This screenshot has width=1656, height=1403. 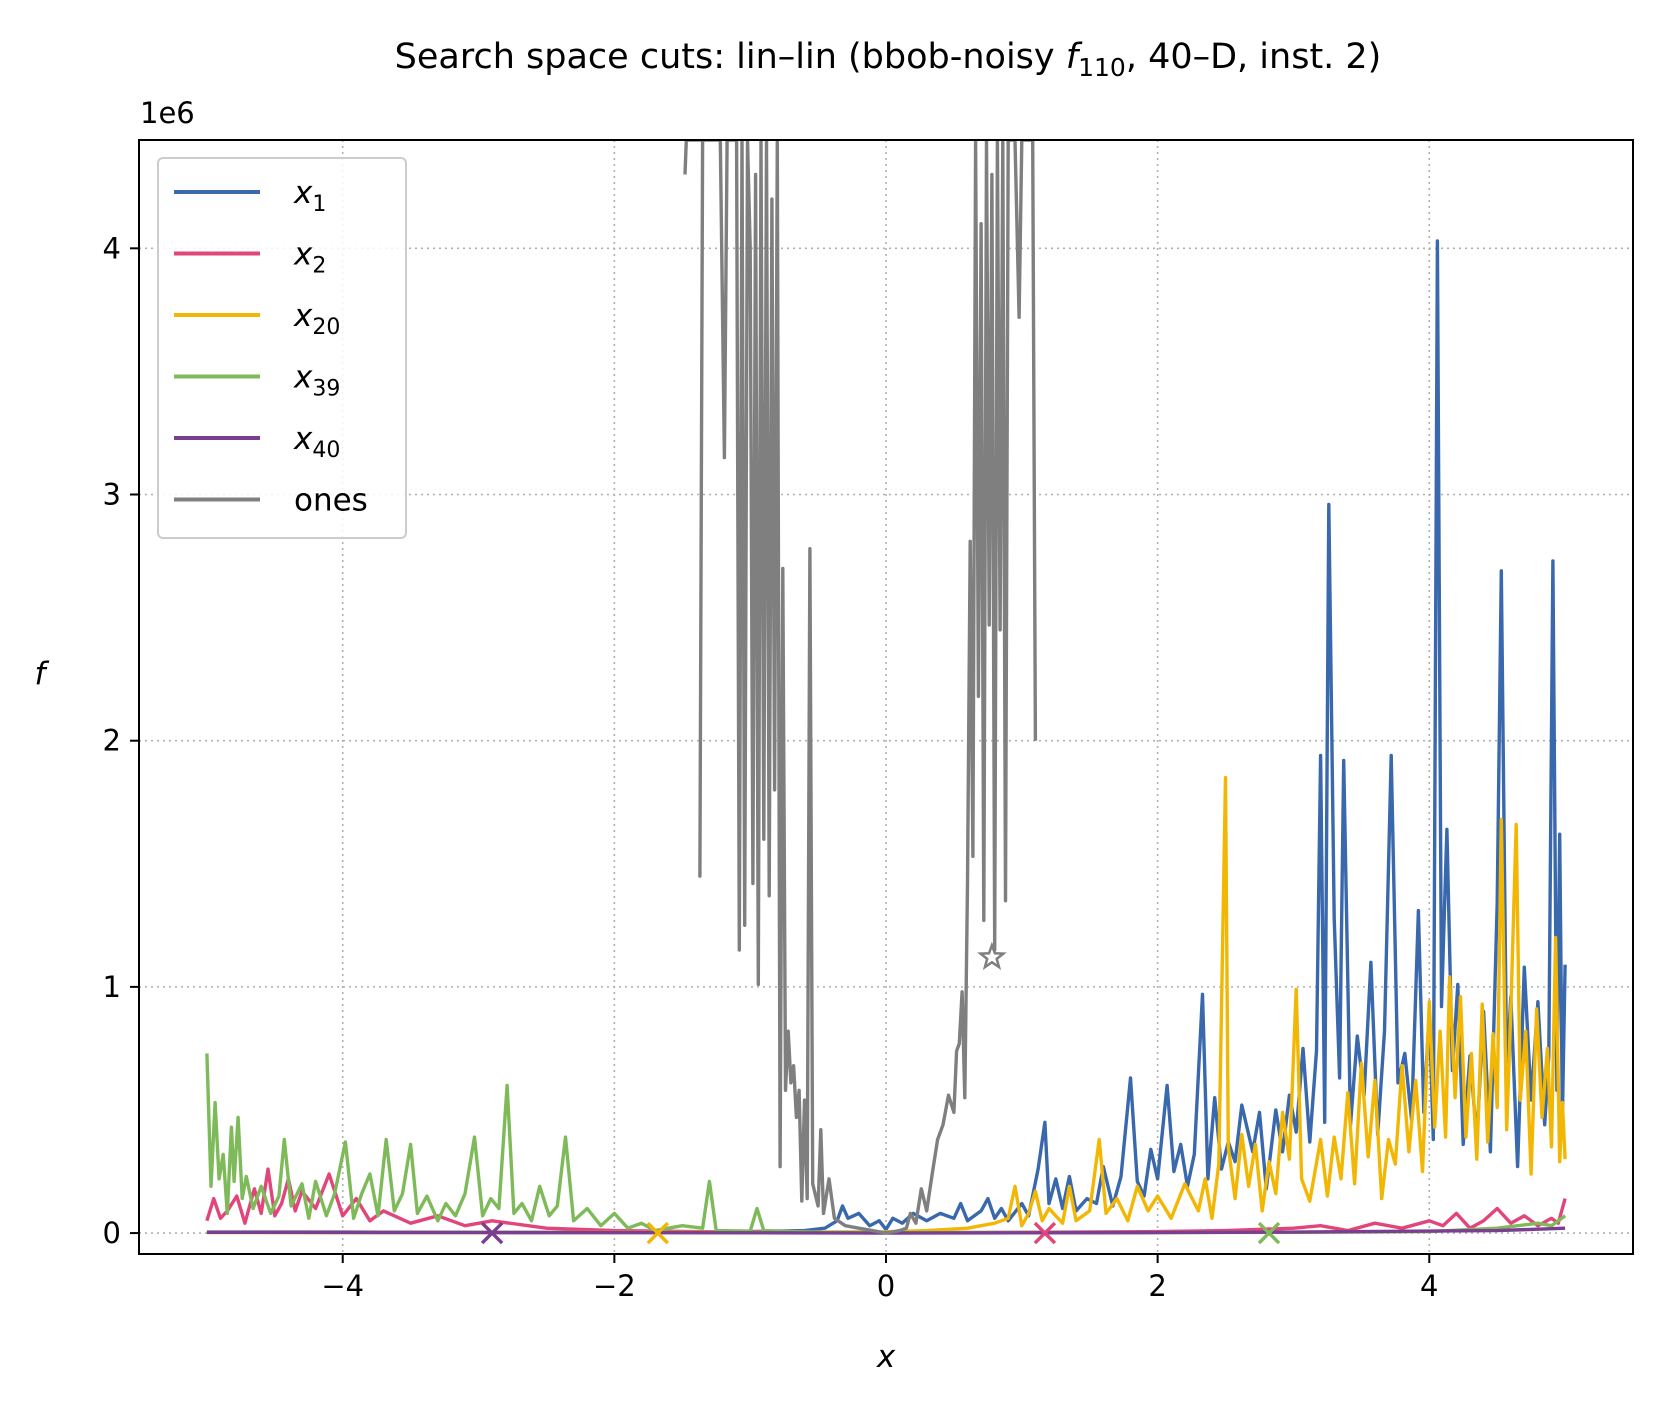 I want to click on optimum-marker-x20, so click(x=658, y=1233).